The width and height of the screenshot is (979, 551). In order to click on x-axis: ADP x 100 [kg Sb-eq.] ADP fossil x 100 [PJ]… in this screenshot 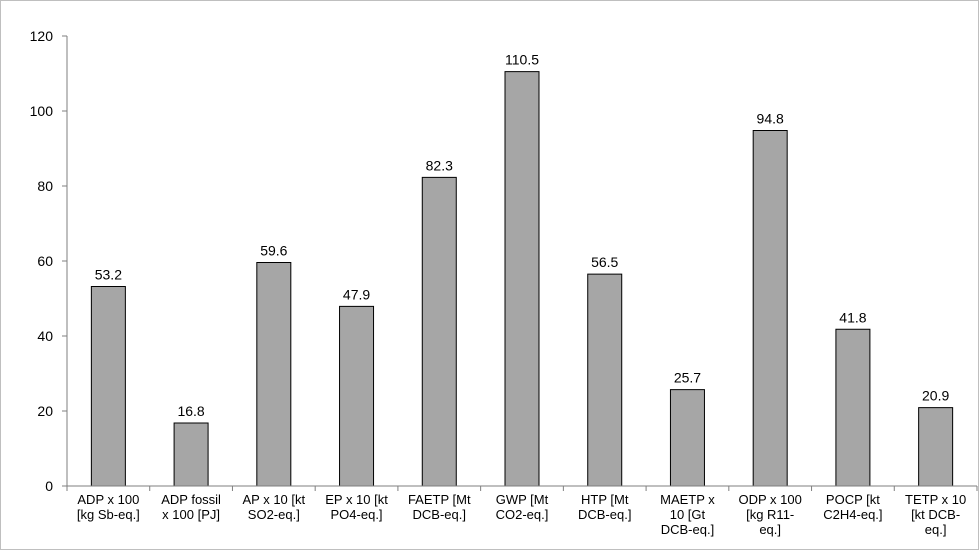, I will do `click(522, 511)`.